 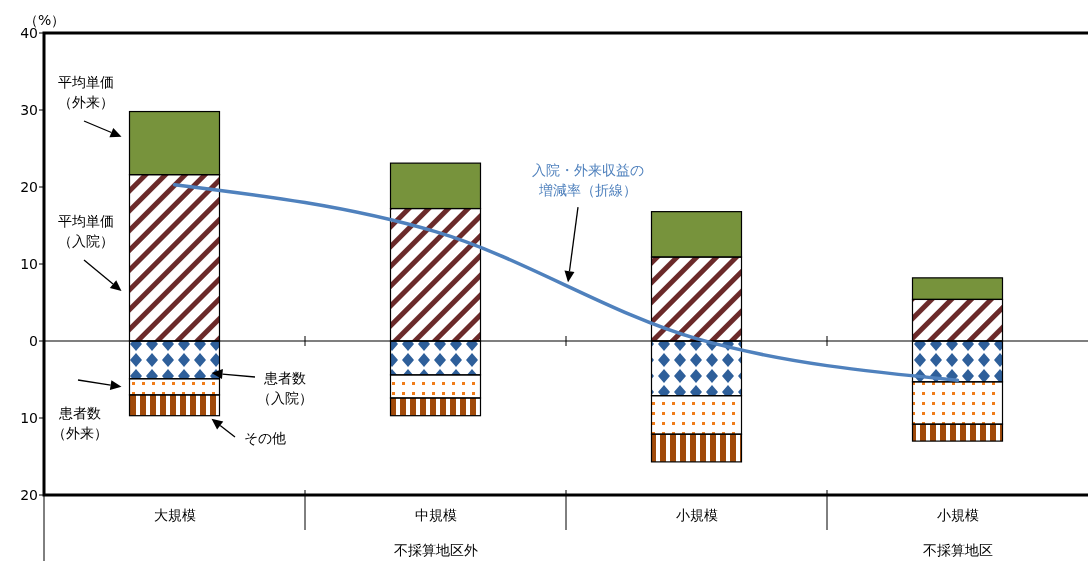 What do you see at coordinates (435, 550) in the screenshot?
I see `text: 不採算地区外` at bounding box center [435, 550].